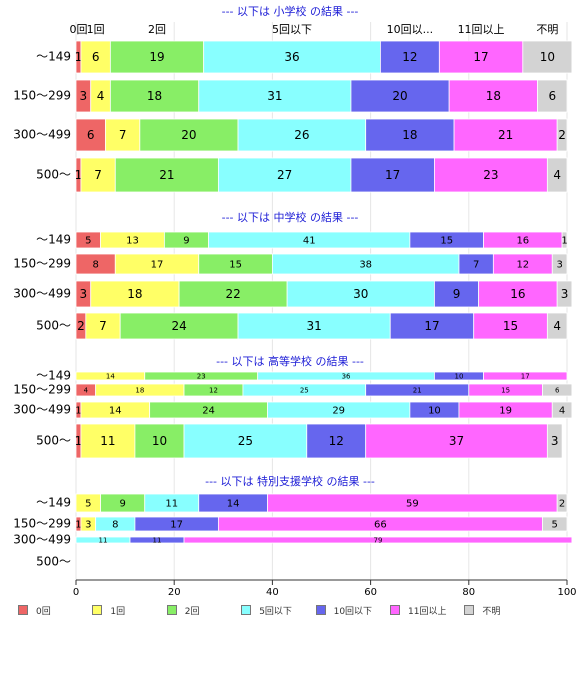 This screenshot has width=580, height=694. I want to click on data-label-2-1-2: 12, so click(213, 391).